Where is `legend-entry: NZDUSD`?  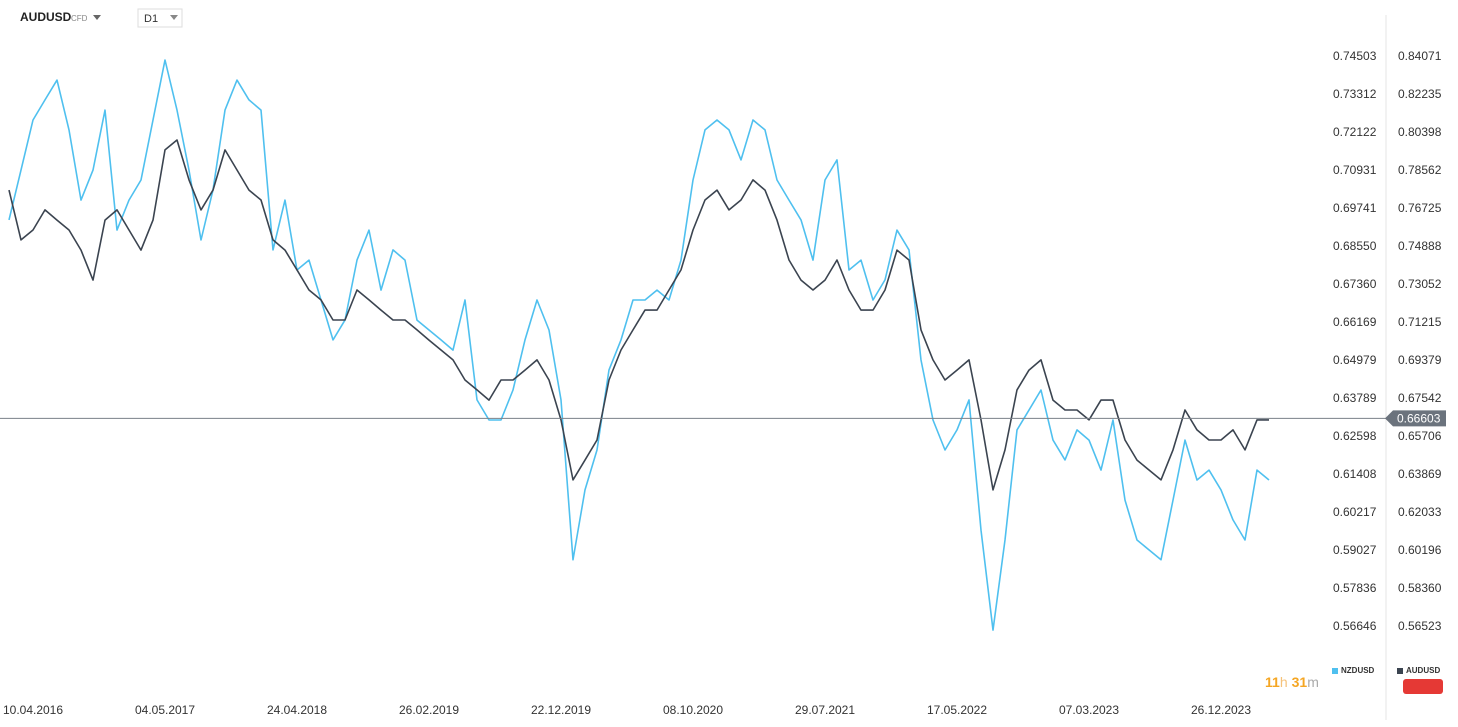
legend-entry: NZDUSD is located at coordinates (1358, 670).